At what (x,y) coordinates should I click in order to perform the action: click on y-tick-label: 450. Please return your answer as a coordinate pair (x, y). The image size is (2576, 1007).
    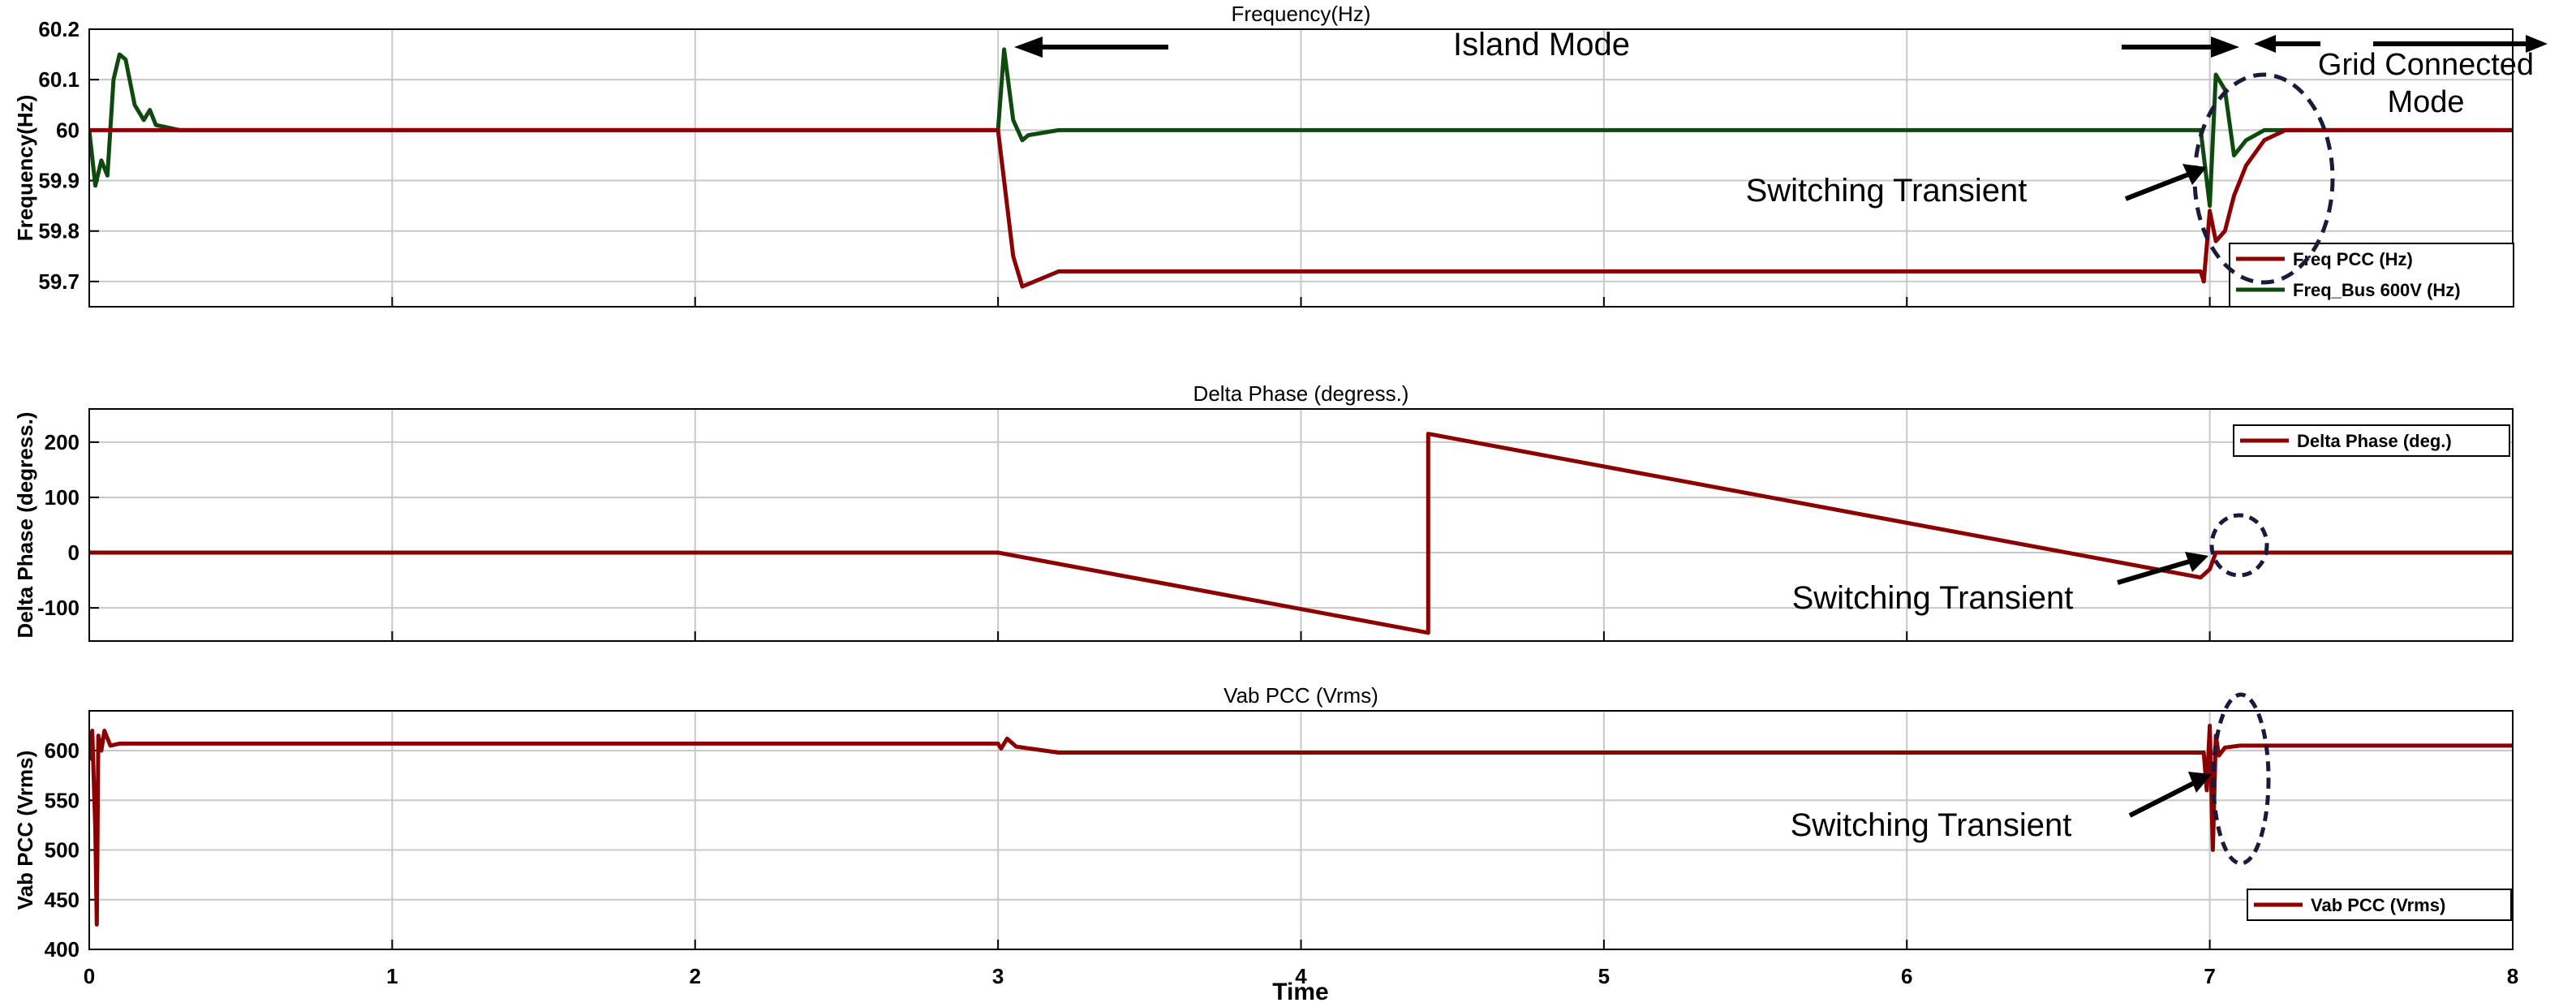
    Looking at the image, I should click on (63, 900).